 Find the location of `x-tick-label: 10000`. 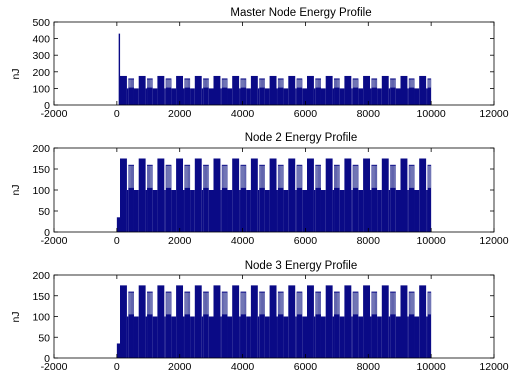

x-tick-label: 10000 is located at coordinates (431, 367).